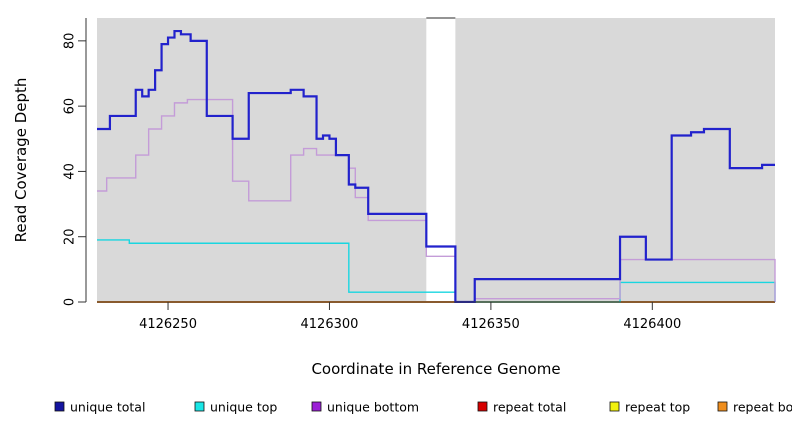 The image size is (792, 432). What do you see at coordinates (70, 236) in the screenshot?
I see `y-tick-label-1: 20` at bounding box center [70, 236].